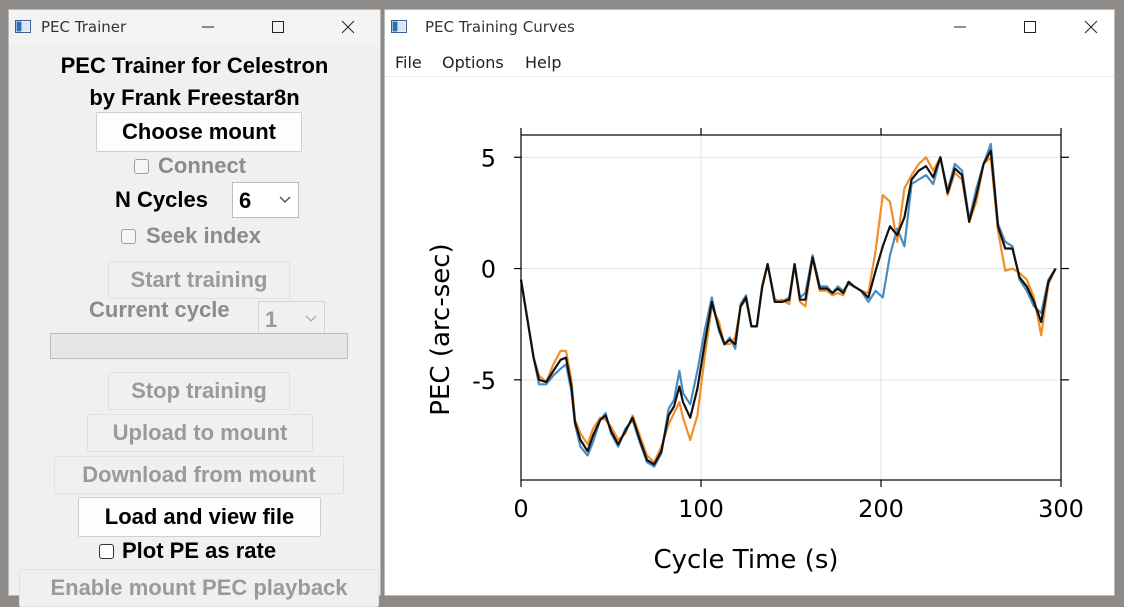 The width and height of the screenshot is (1124, 607). Describe the element at coordinates (441, 329) in the screenshot. I see `y-axis-label: PEC (arc-sec)` at that location.